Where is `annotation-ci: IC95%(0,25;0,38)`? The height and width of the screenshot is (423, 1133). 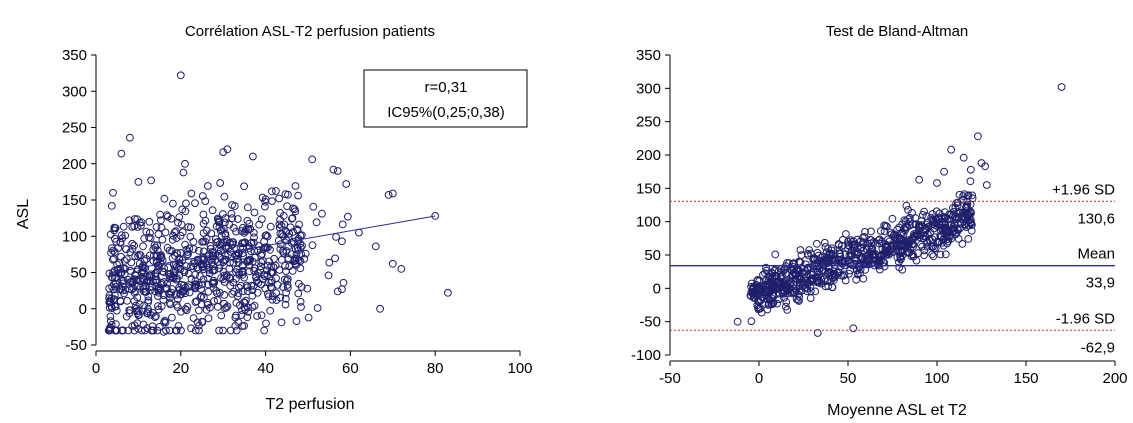
annotation-ci: IC95%(0,25;0,38) is located at coordinates (446, 112).